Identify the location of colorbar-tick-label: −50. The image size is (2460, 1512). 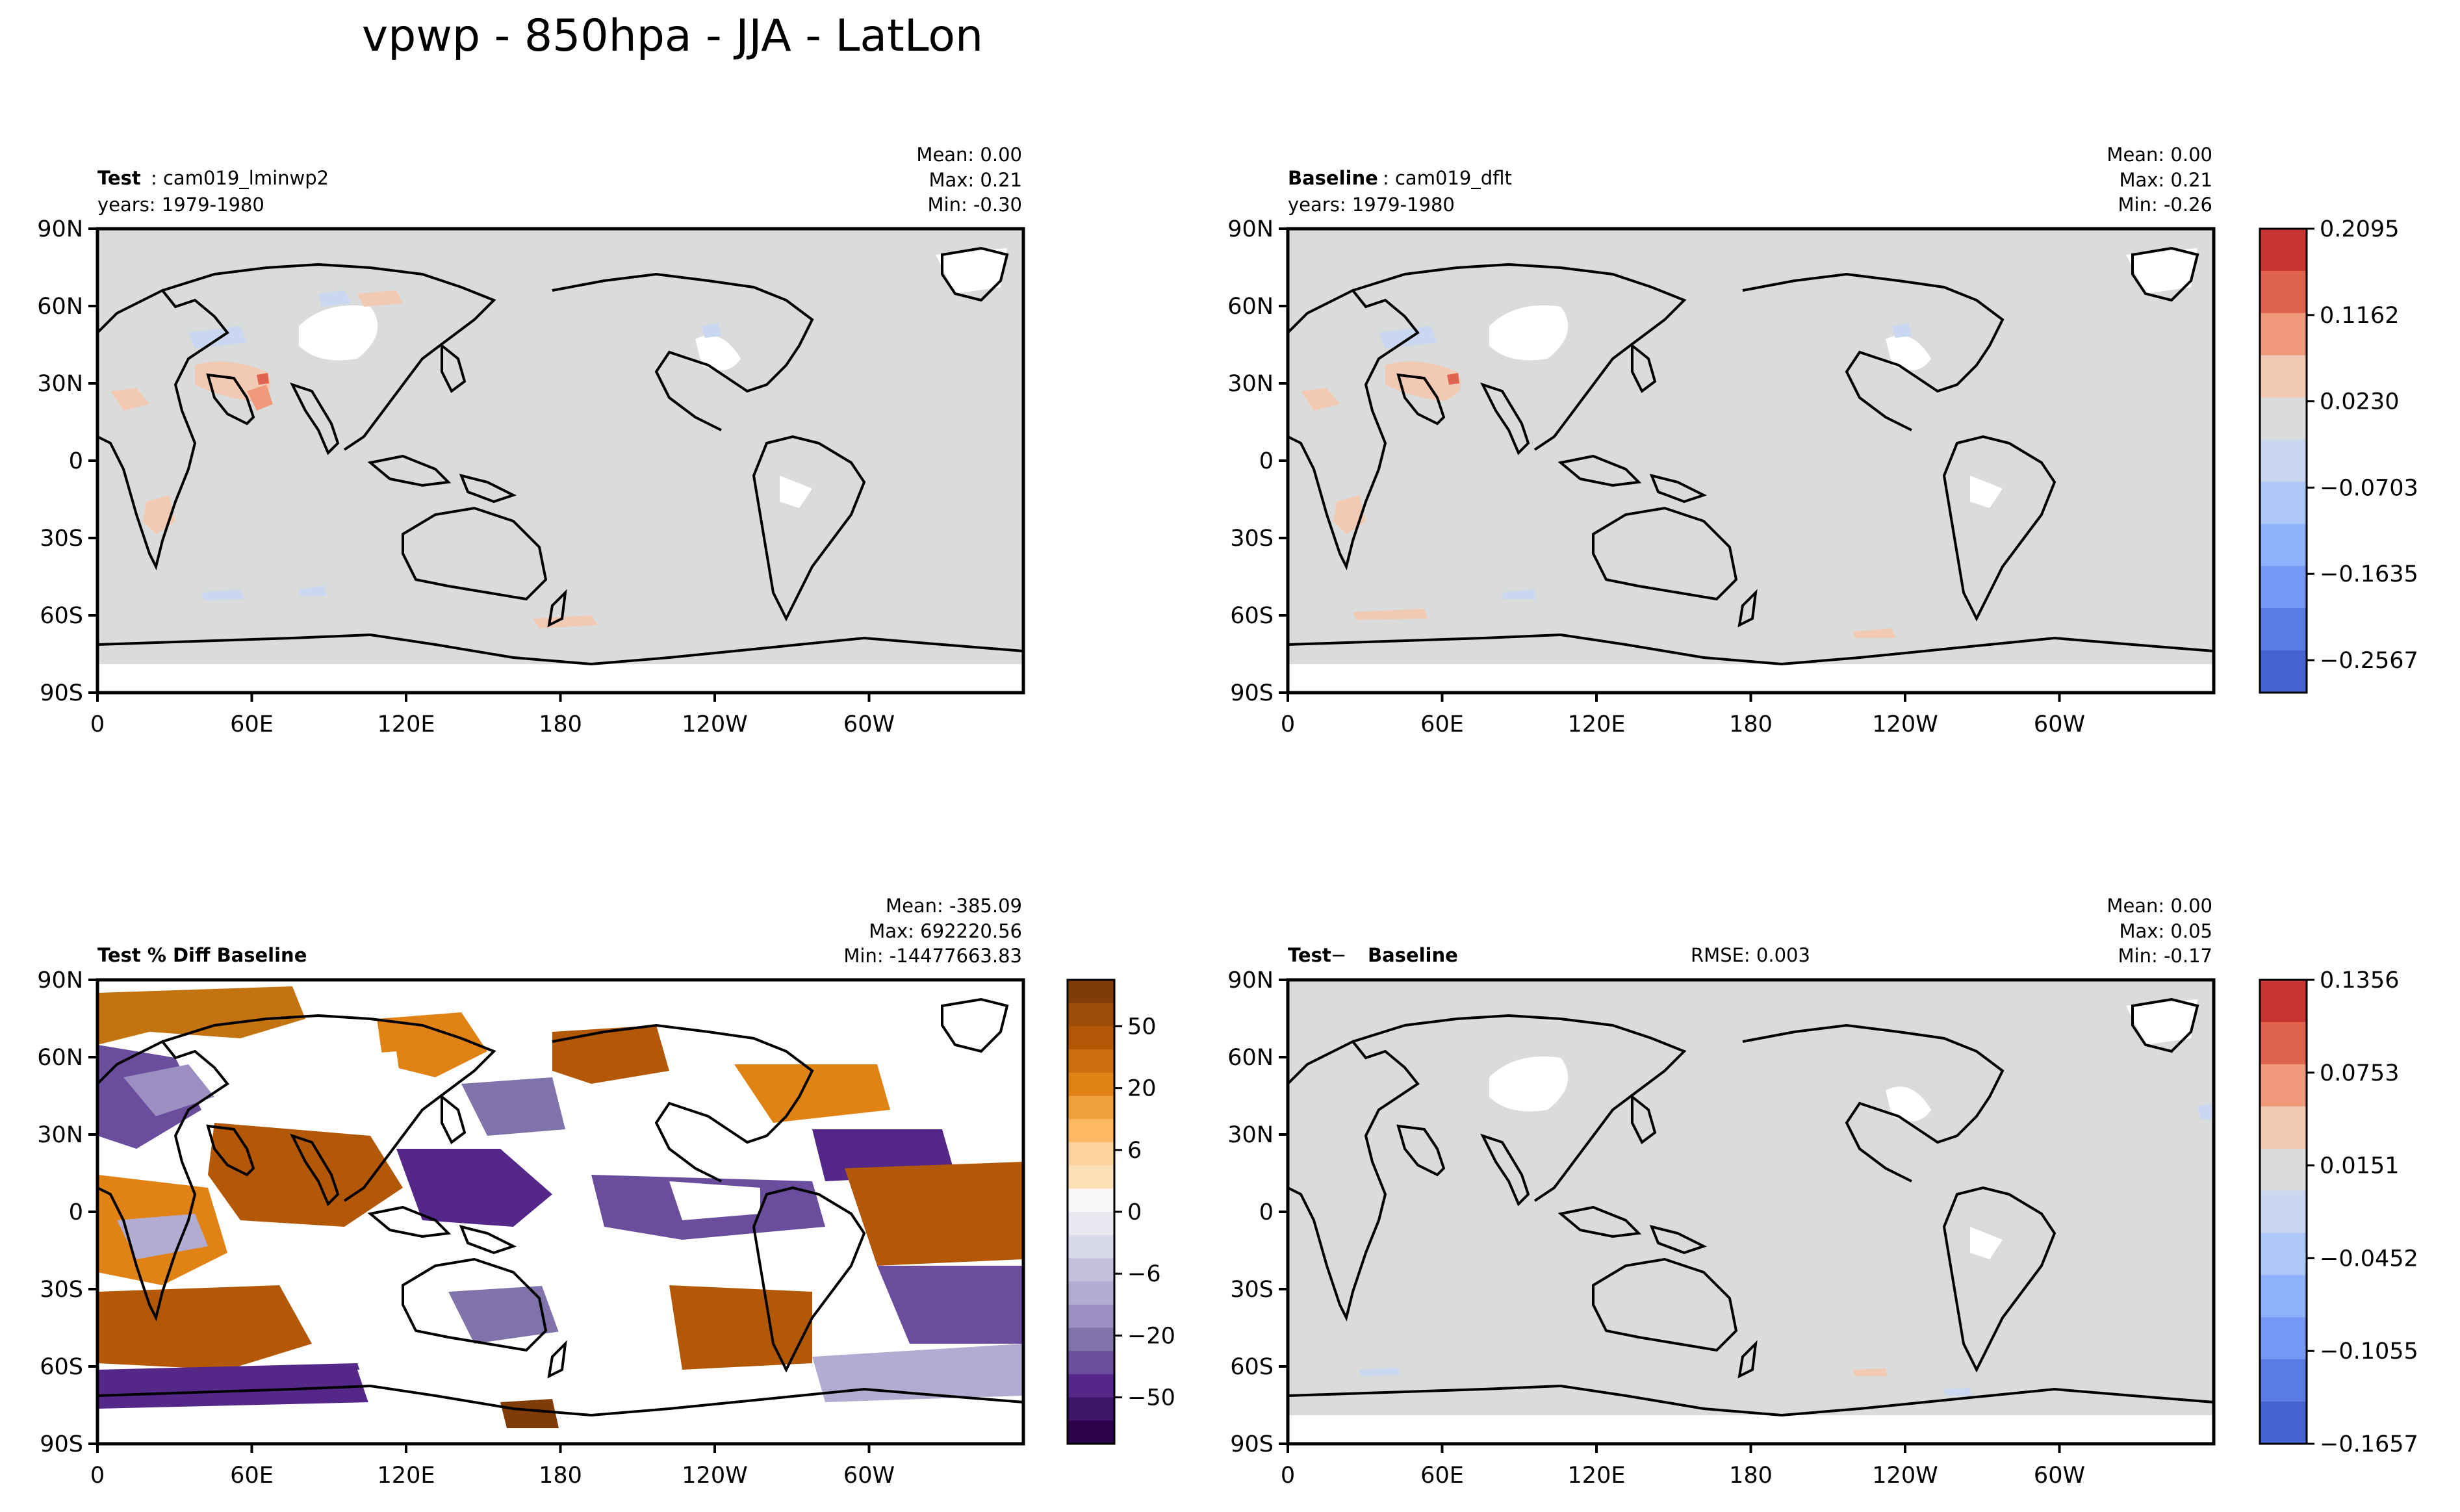
(1151, 1398).